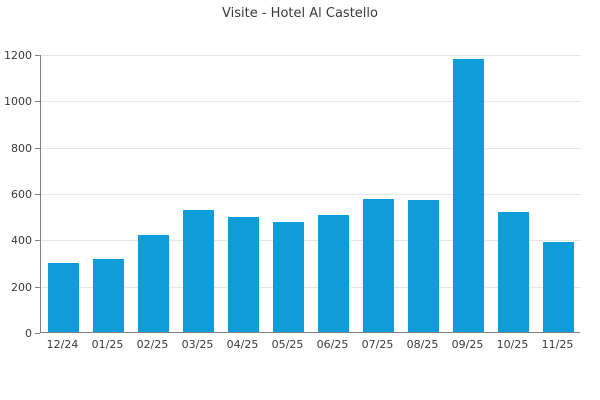  Describe the element at coordinates (243, 274) in the screenshot. I see `bar-04/25` at that location.